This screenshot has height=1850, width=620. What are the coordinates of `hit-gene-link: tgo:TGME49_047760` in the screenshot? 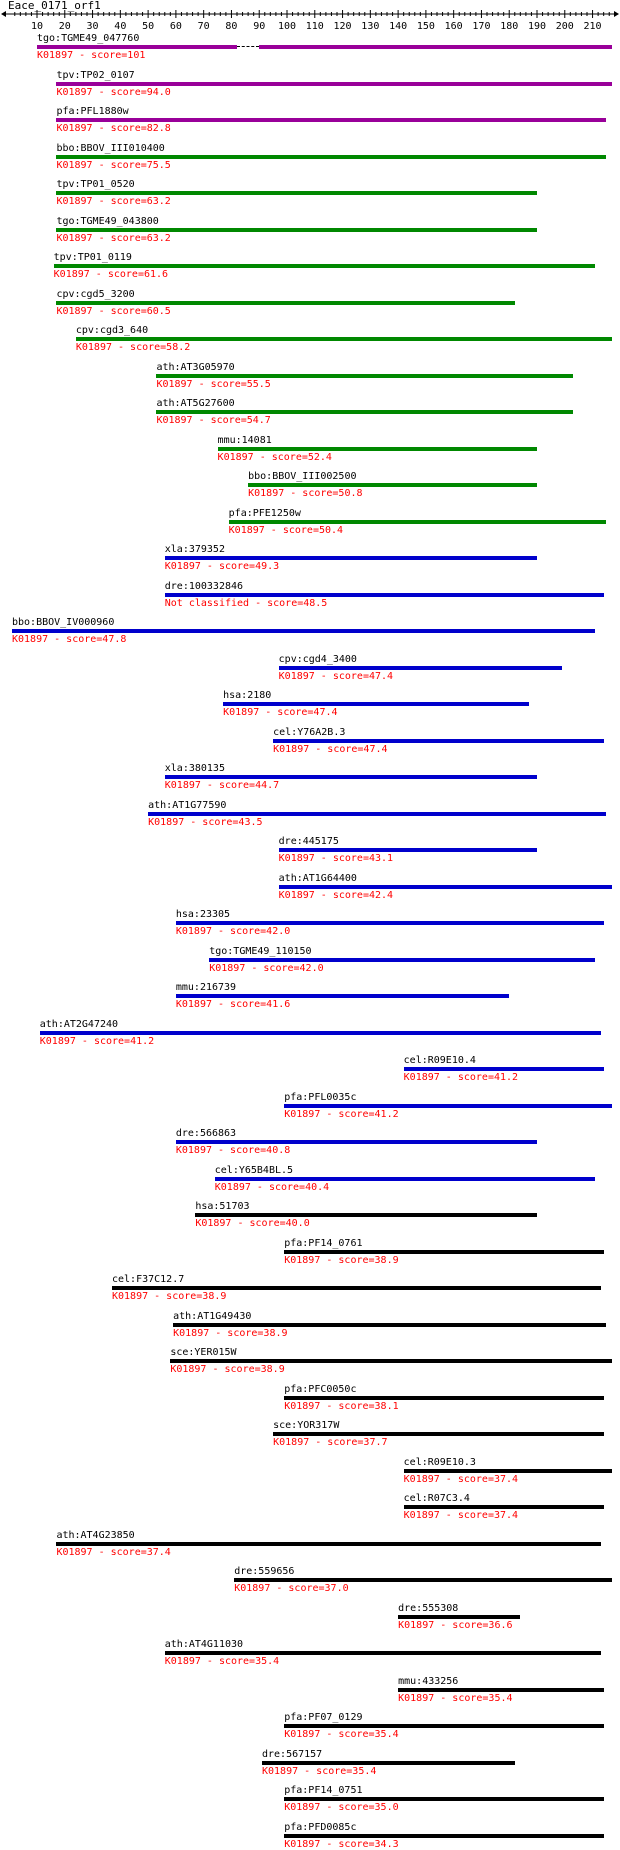 It's located at (88, 38).